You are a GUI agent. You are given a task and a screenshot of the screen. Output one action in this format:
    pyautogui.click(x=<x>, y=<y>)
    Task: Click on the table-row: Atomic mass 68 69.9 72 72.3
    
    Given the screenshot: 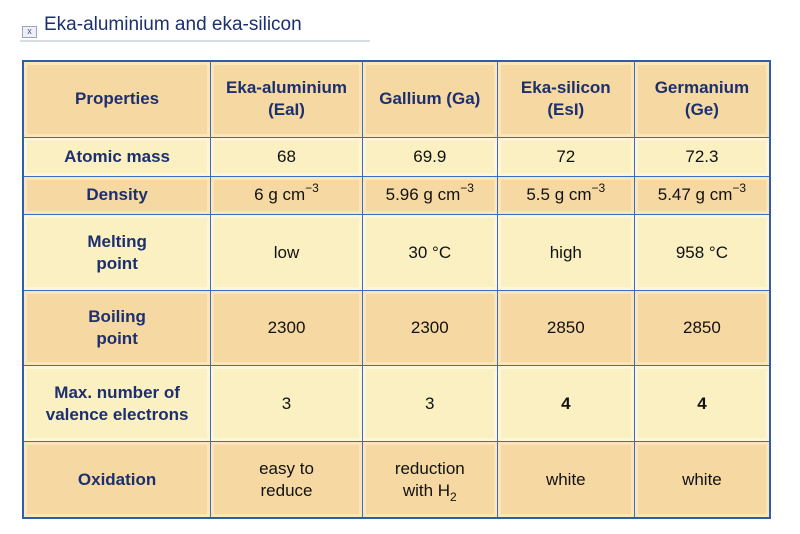 What is the action you would take?
    pyautogui.click(x=396, y=156)
    